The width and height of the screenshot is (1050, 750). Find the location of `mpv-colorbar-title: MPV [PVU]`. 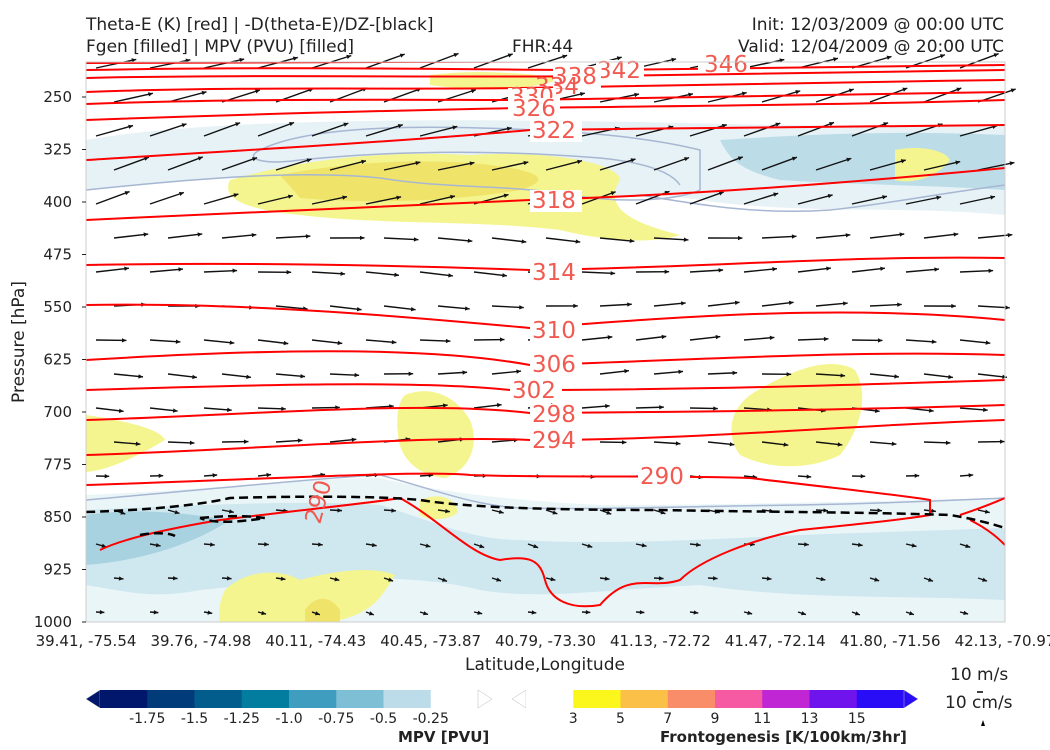

mpv-colorbar-title: MPV [PVU] is located at coordinates (443, 737).